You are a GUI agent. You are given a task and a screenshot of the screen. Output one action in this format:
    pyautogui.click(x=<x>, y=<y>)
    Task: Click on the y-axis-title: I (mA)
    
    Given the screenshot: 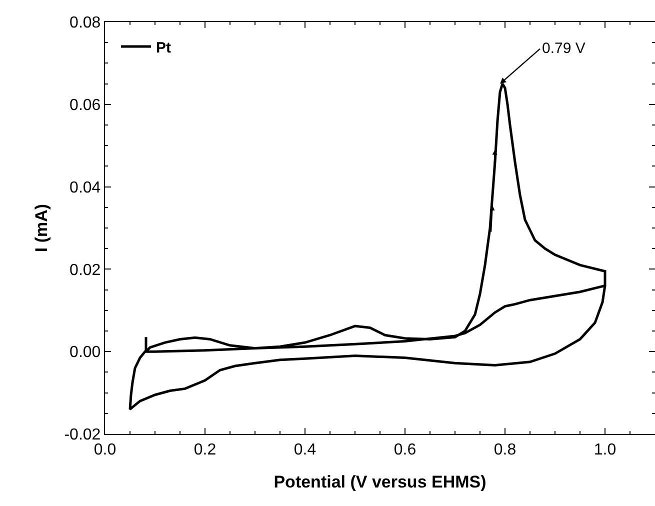 What is the action you would take?
    pyautogui.click(x=41, y=228)
    